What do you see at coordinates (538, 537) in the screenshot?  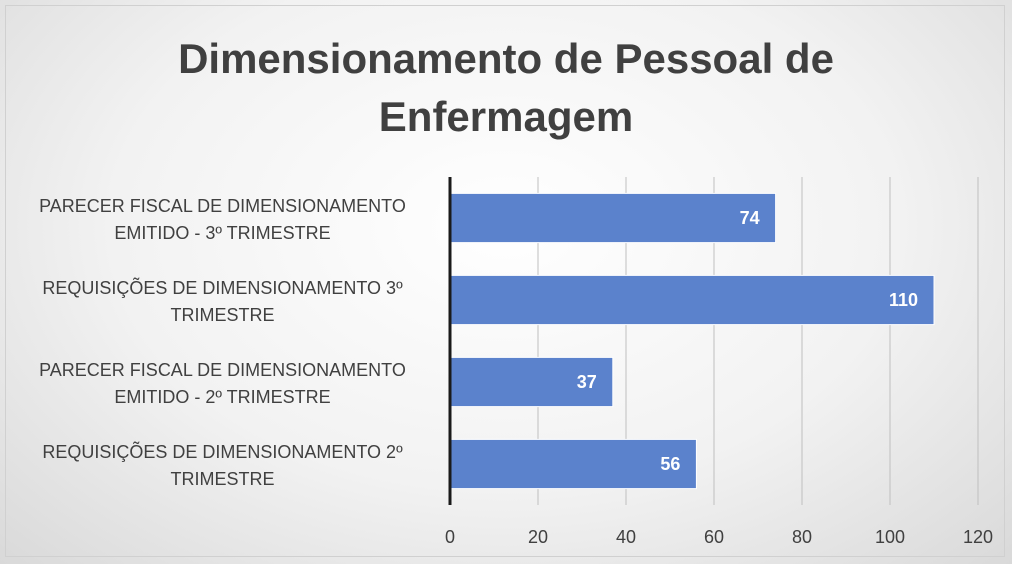 I see `x-tick-label: 20` at bounding box center [538, 537].